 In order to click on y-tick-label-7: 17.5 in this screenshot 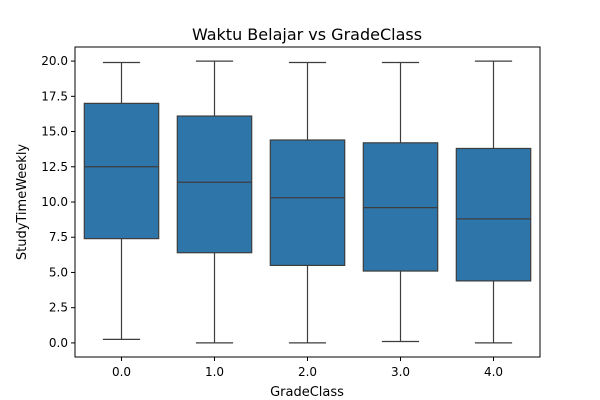, I will do `click(54, 96)`.